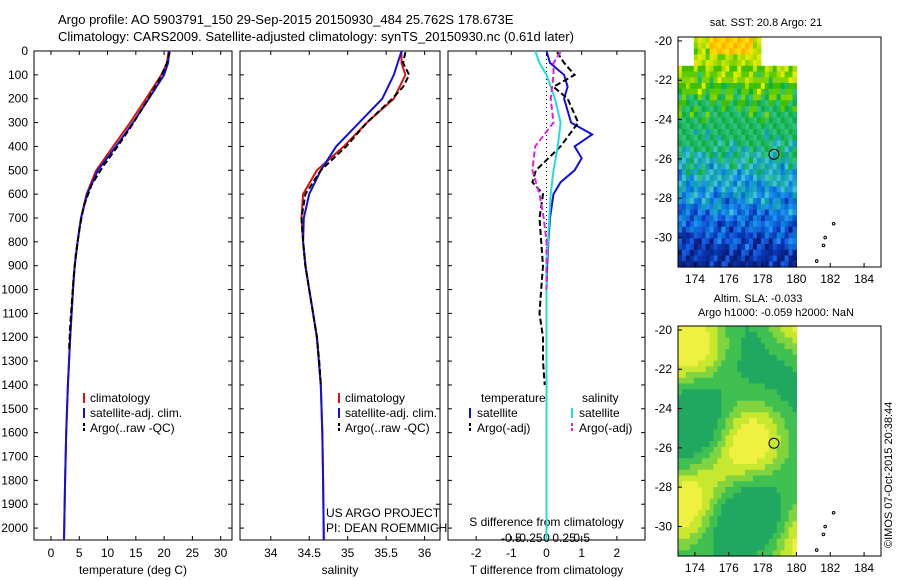 The width and height of the screenshot is (900, 580). I want to click on map-y-tick-label: -30, so click(664, 238).